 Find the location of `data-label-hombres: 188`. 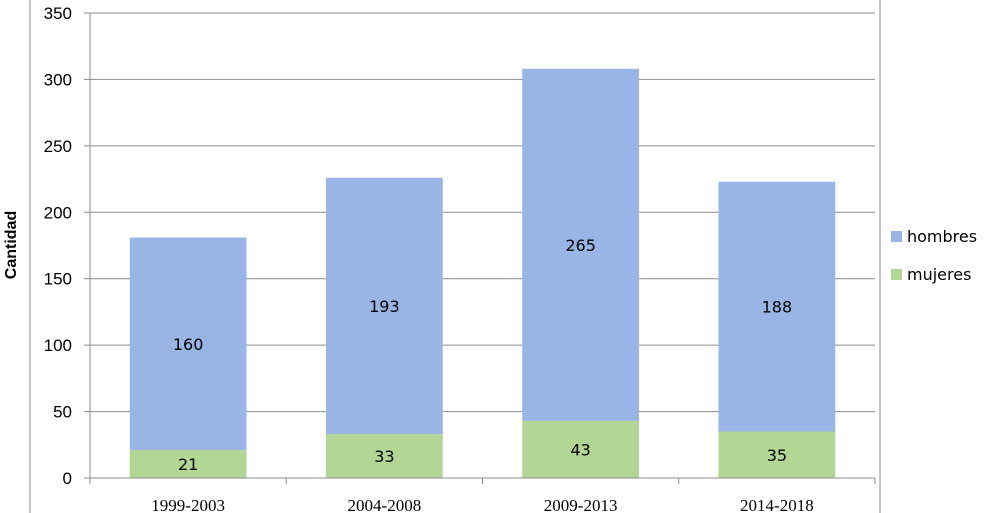

data-label-hombres: 188 is located at coordinates (777, 307).